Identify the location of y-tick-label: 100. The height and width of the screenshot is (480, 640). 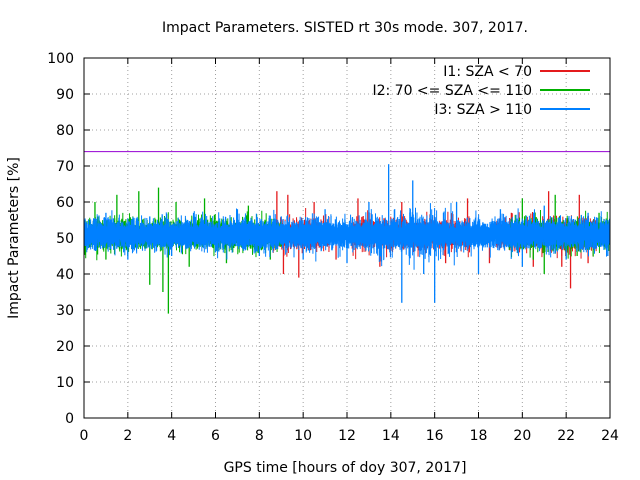
(60, 59).